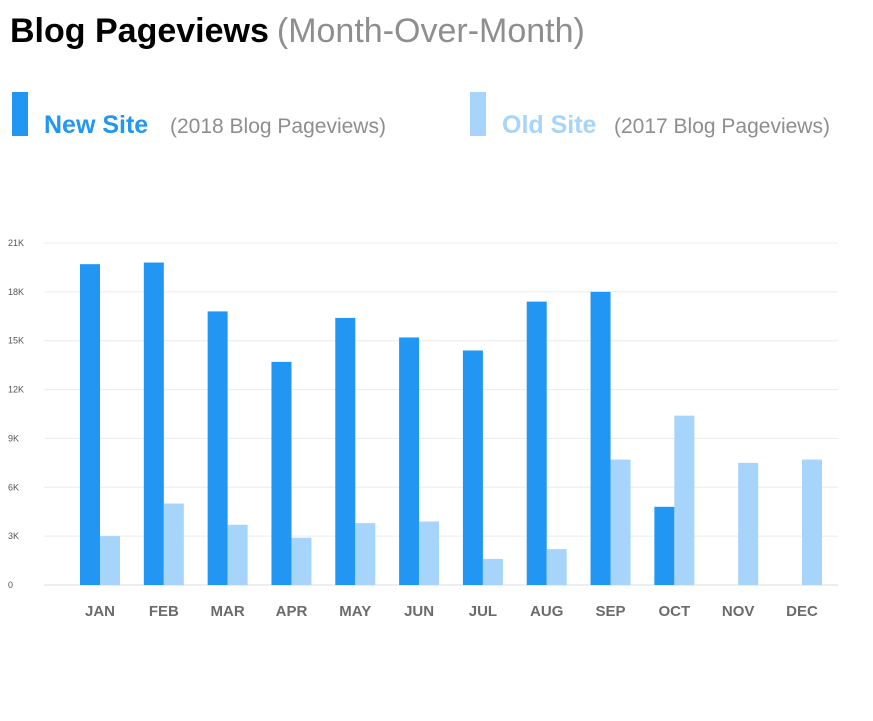 The width and height of the screenshot is (873, 721). Describe the element at coordinates (345, 451) in the screenshot. I see `bar-new-site-may` at that location.